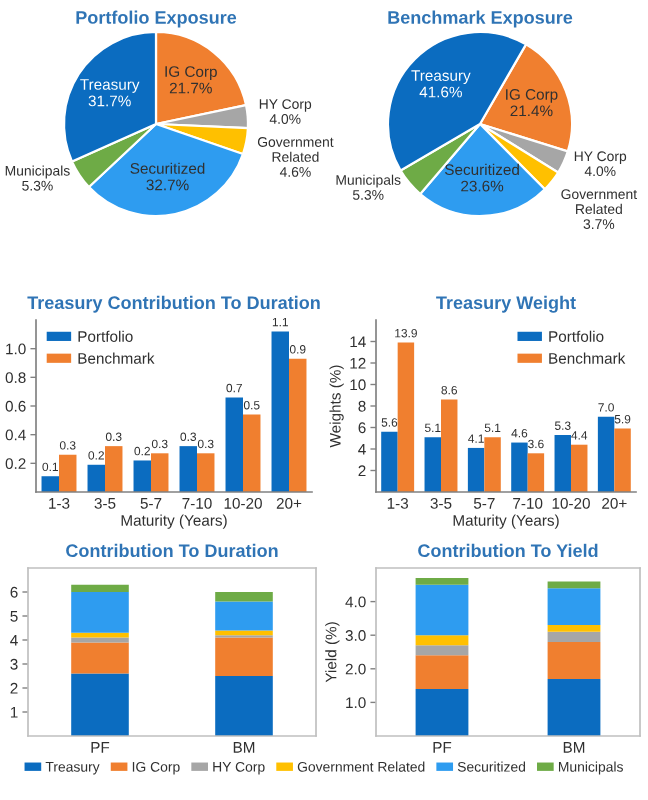  What do you see at coordinates (508, 550) in the screenshot?
I see `chart-title: Contribution To Yield` at bounding box center [508, 550].